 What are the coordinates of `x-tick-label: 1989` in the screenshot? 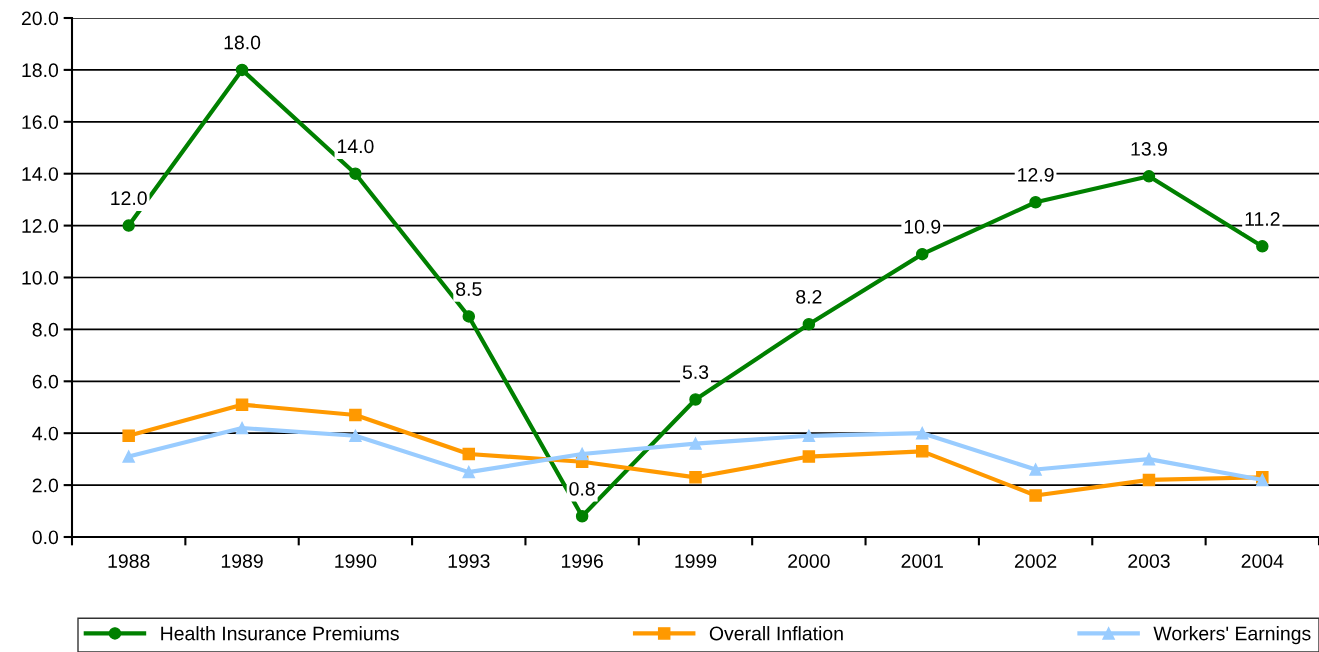 It's located at (242, 561).